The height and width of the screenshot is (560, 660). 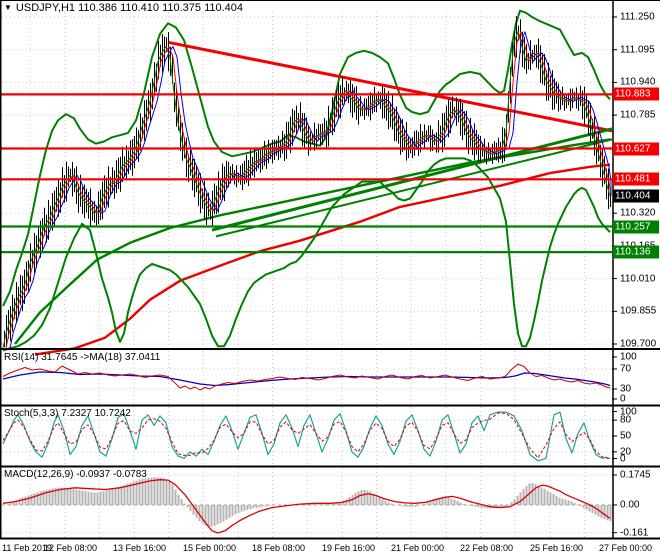 I want to click on rsi-axis-label: 0, so click(x=623, y=399).